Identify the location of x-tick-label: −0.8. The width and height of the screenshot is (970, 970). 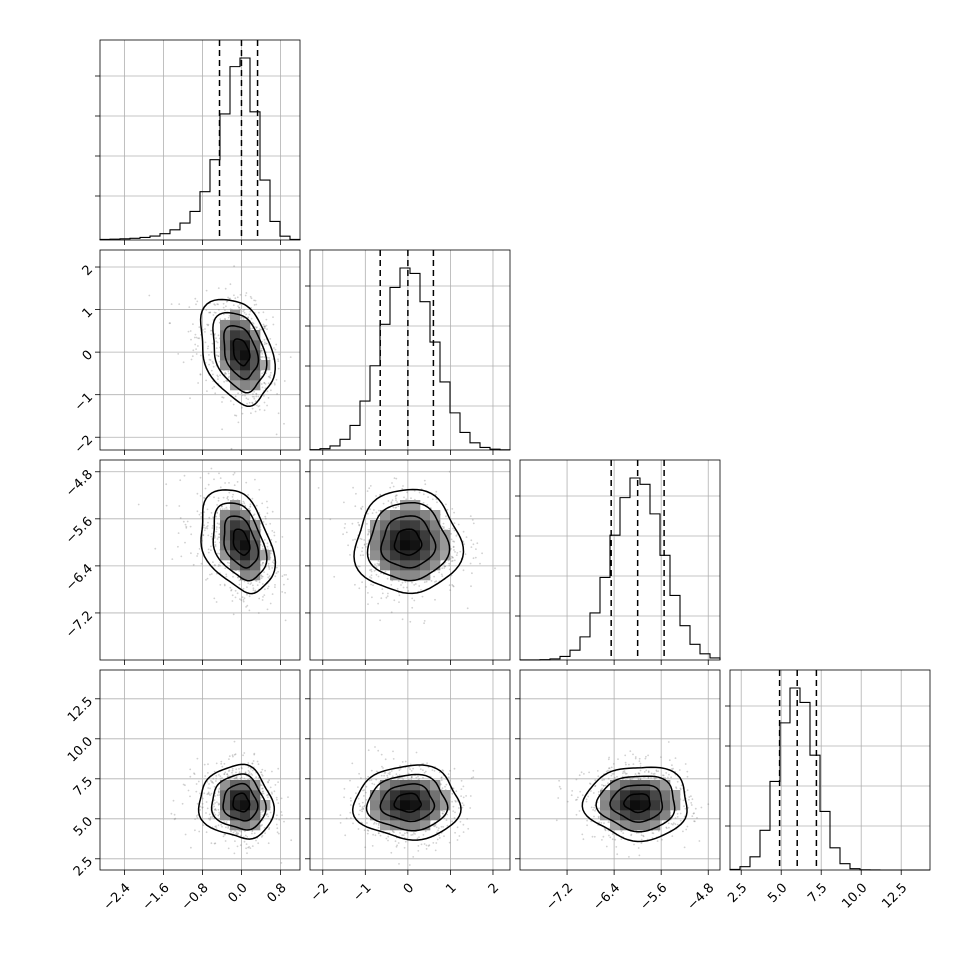
(195, 897).